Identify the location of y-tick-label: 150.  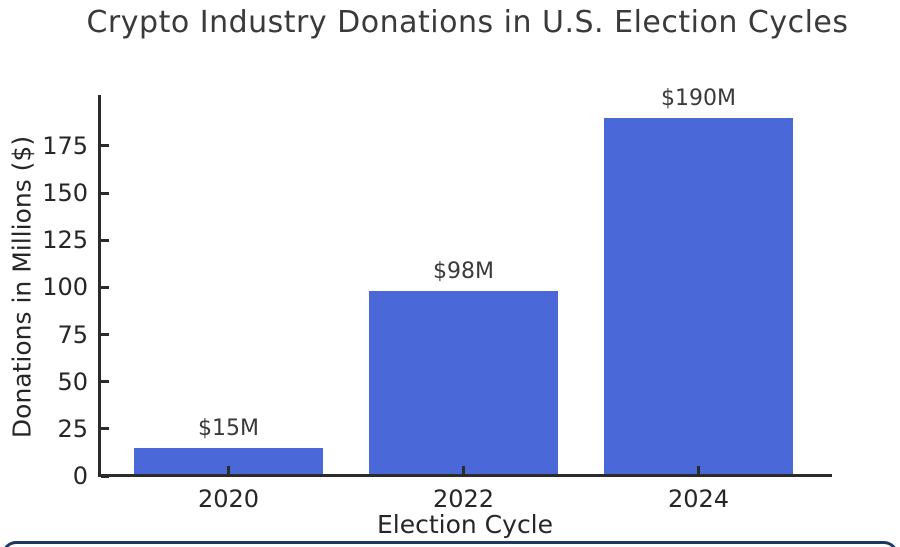
(65, 193).